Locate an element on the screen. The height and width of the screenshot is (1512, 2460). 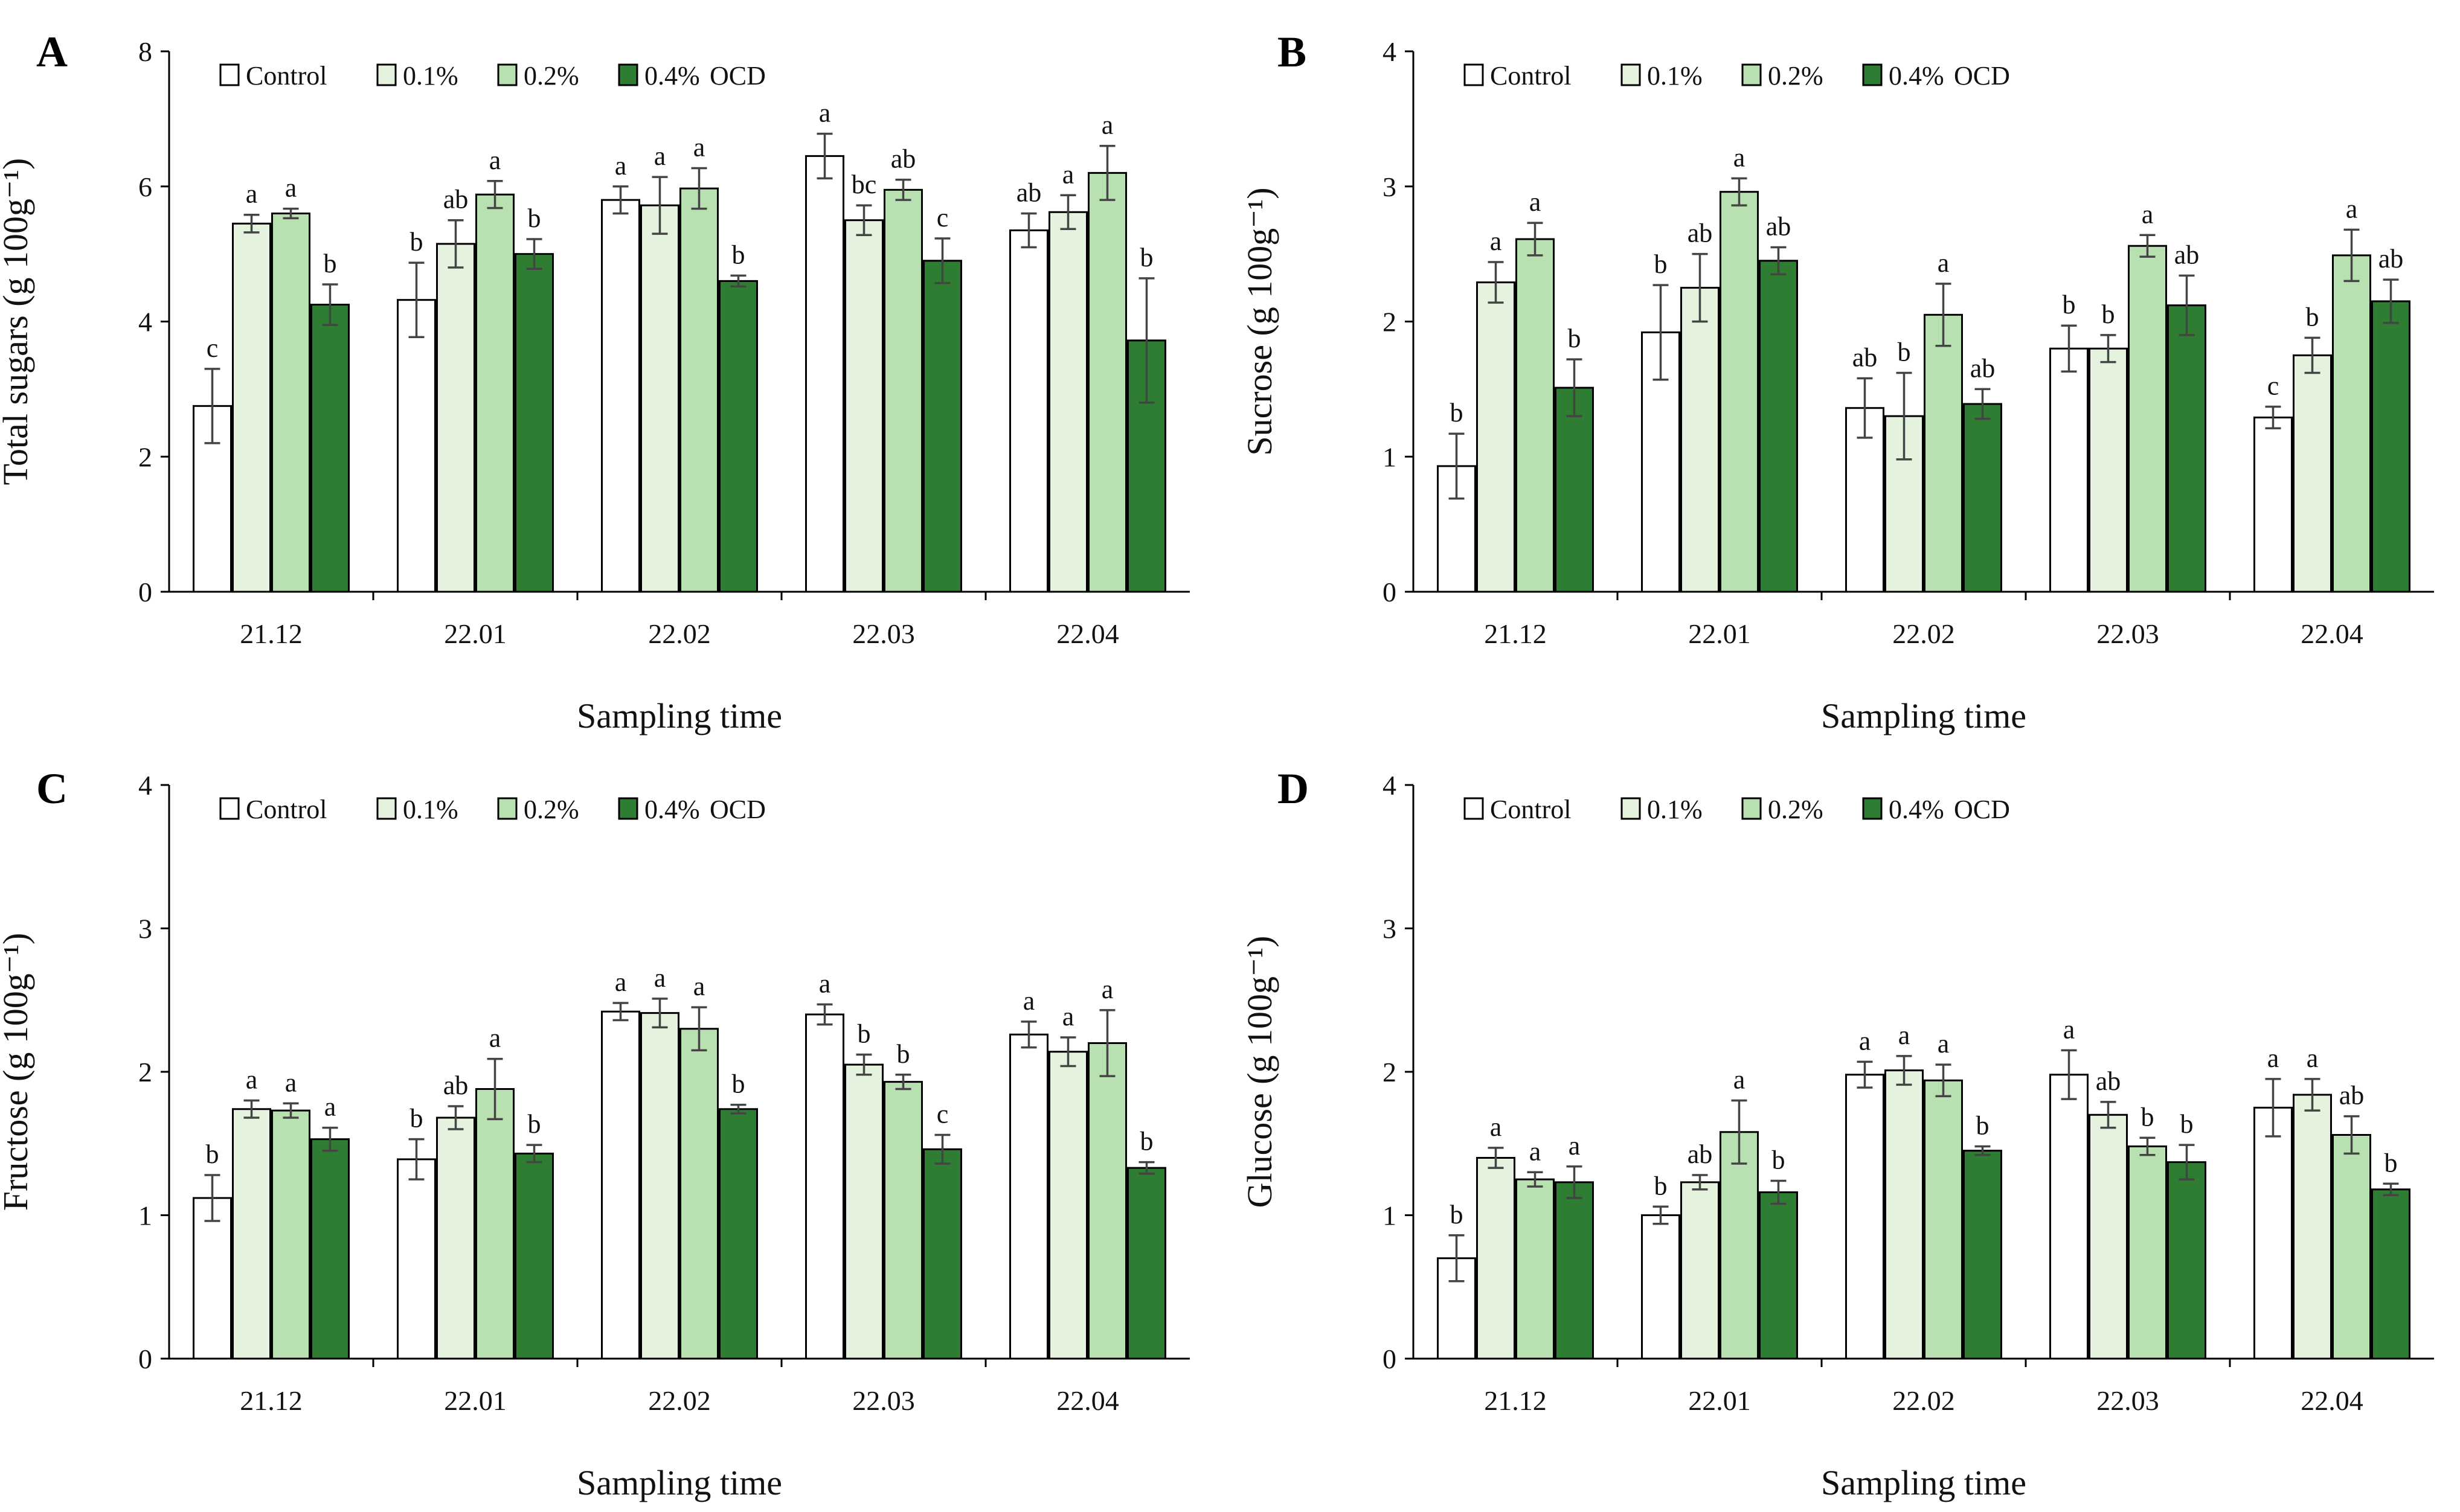
y-axis-title: Fructose (g 100g⁻¹) is located at coordinates (18, 1072).